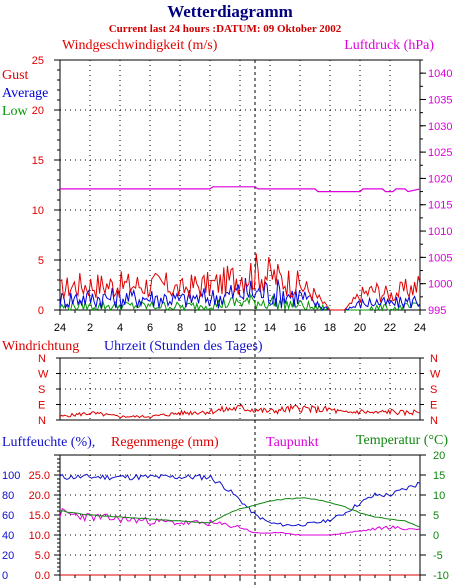  What do you see at coordinates (38, 211) in the screenshot?
I see `wind-y-tick-label: 10` at bounding box center [38, 211].